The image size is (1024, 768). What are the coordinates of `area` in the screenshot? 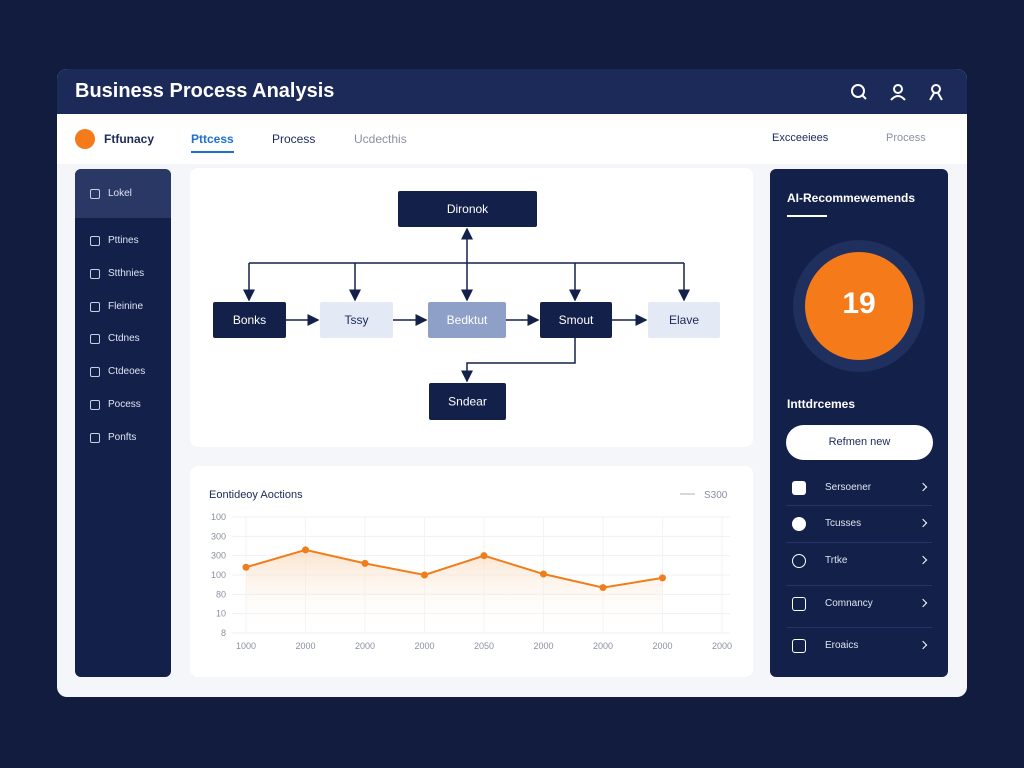 It's located at (454, 591).